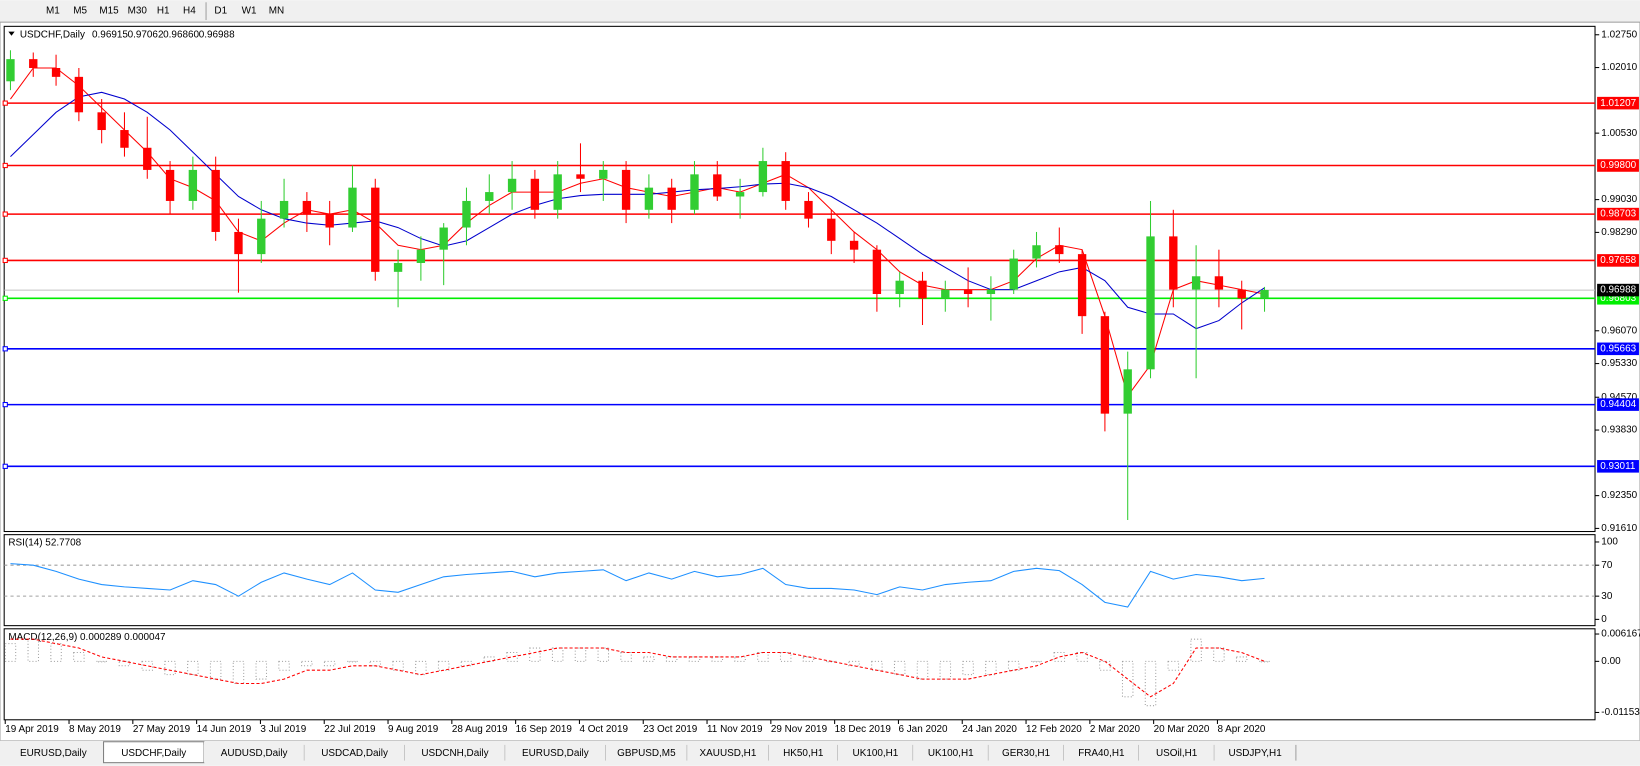 The height and width of the screenshot is (766, 1640). I want to click on level-label: 0.94404, so click(1618, 404).